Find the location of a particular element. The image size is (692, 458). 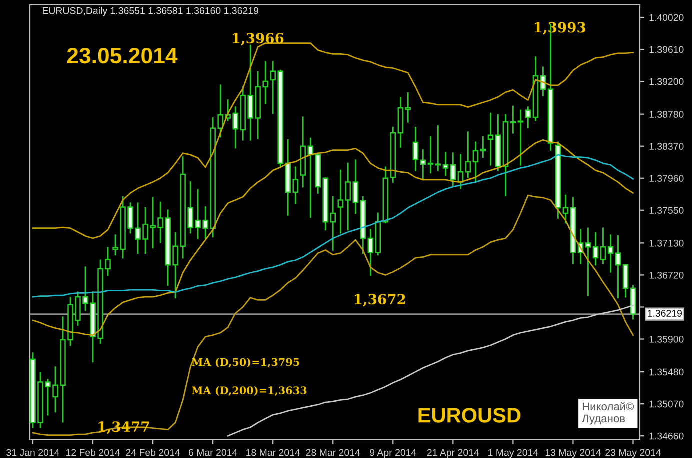

x-tick-label: 23 May 2014 is located at coordinates (634, 453).